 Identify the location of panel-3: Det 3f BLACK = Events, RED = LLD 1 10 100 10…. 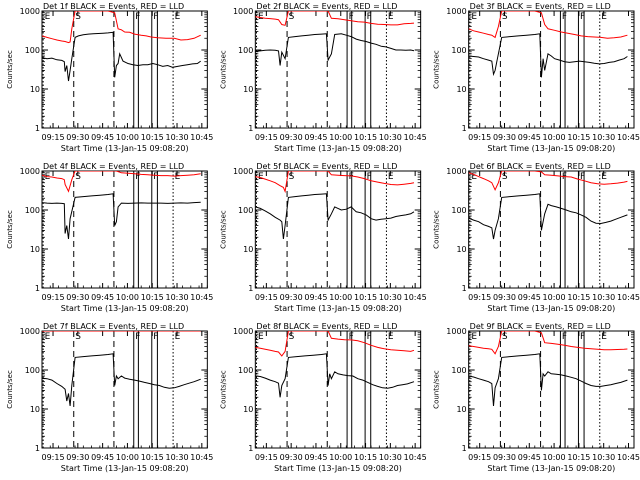
(536, 77).